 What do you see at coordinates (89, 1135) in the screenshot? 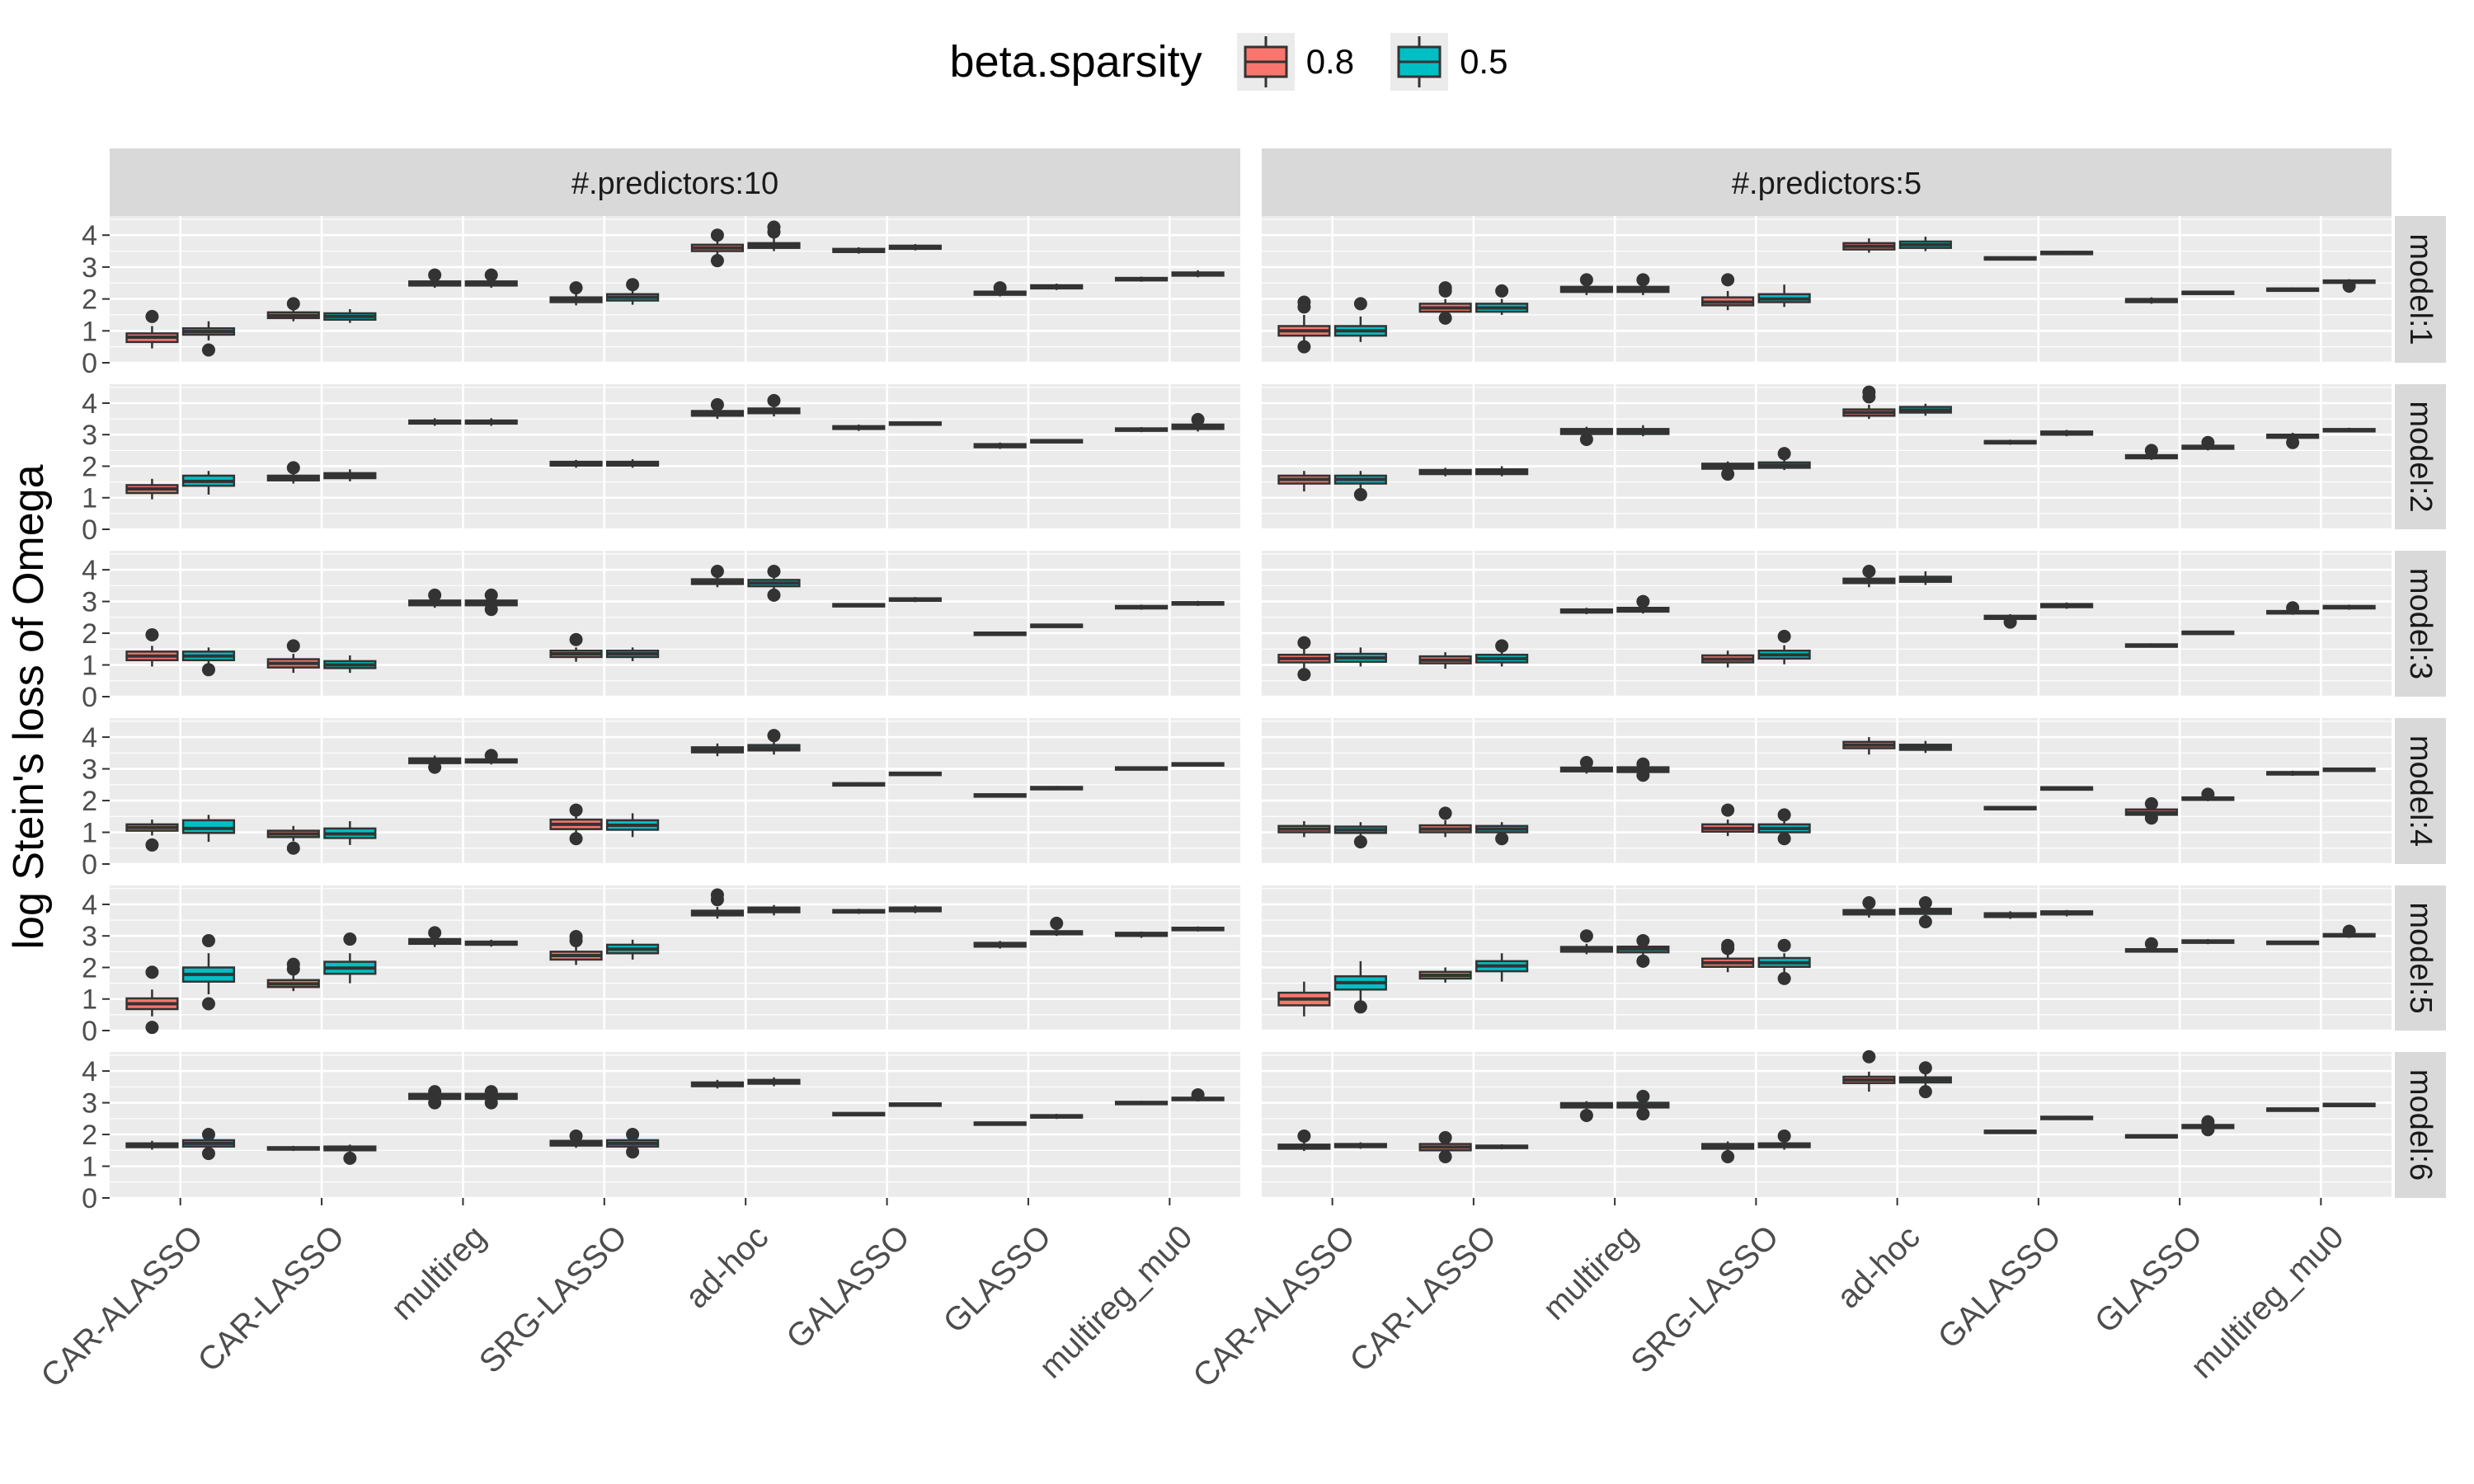
I see `y-tick-label: 2` at bounding box center [89, 1135].